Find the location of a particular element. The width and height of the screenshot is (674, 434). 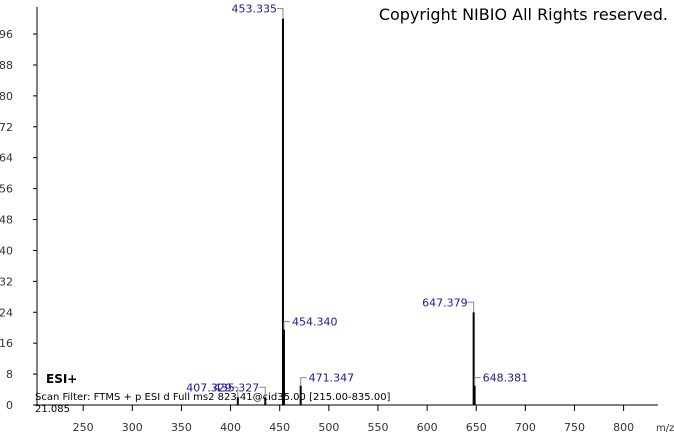

x-tick-label: 550 is located at coordinates (377, 427).